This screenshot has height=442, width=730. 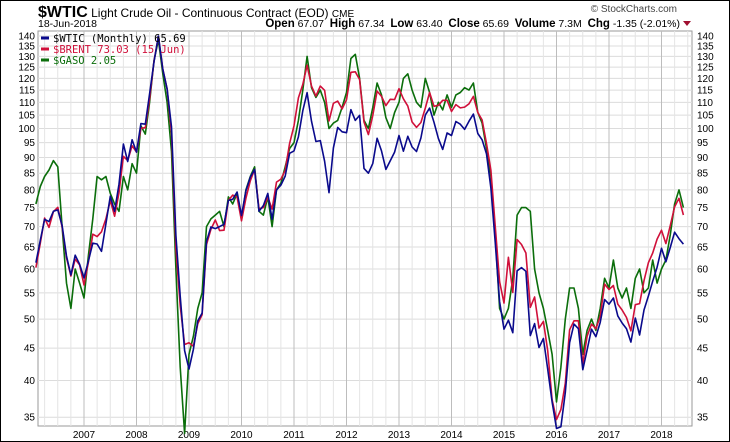 I want to click on y-tick-label-right: 95, so click(x=703, y=143).